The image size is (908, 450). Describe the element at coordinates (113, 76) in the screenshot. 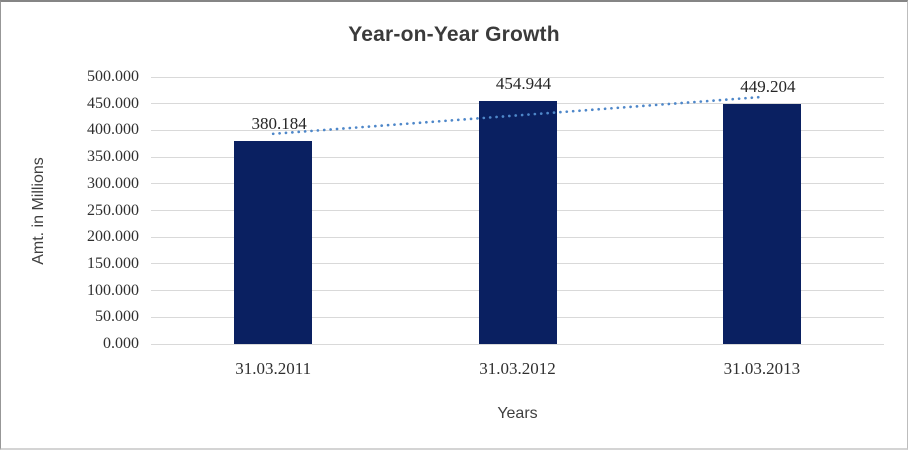

I see `y-tick-label: 500.000` at that location.